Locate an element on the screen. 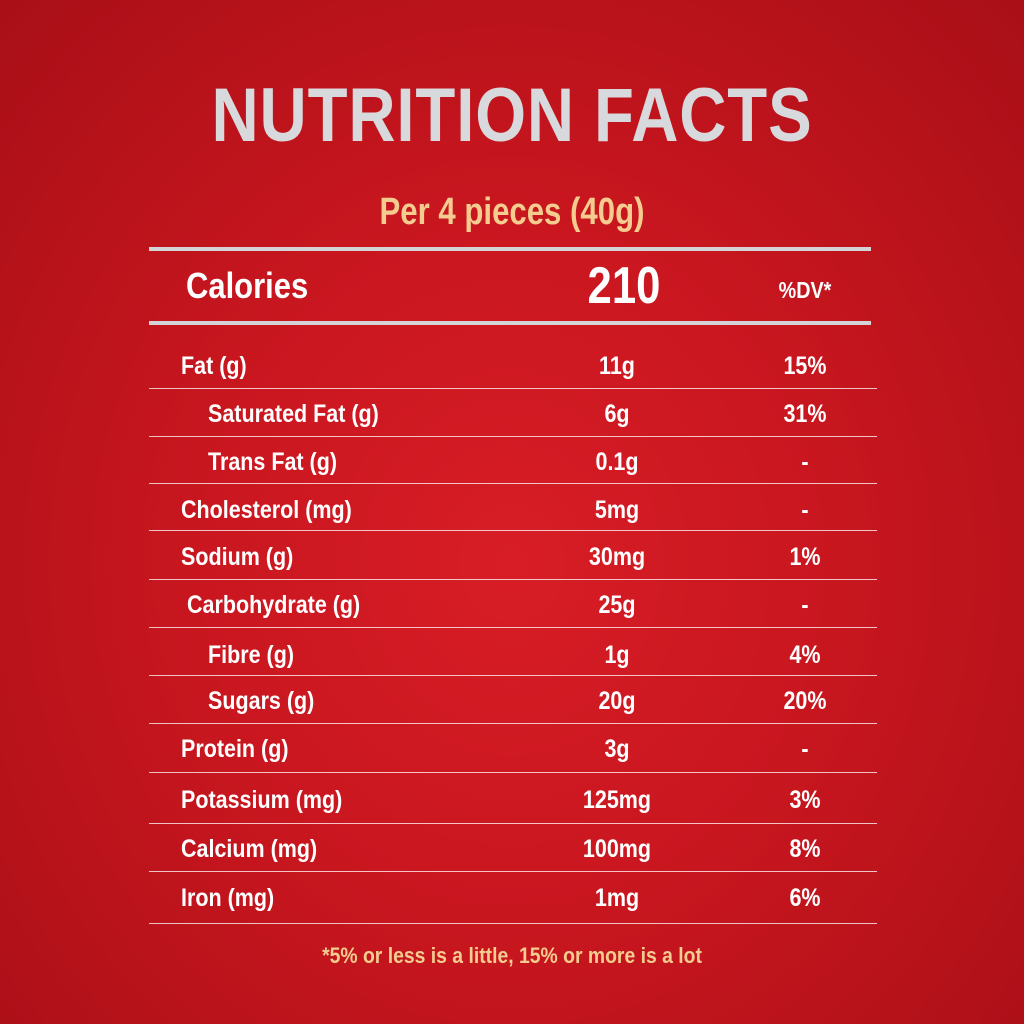  nutrient-daily-value: 8% is located at coordinates (805, 849).